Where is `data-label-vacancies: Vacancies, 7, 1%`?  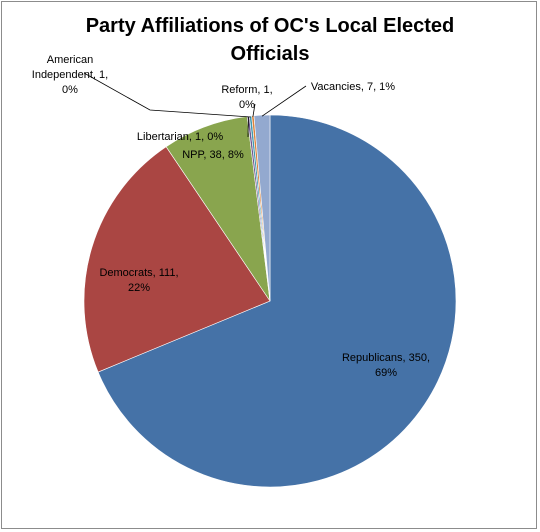
data-label-vacancies: Vacancies, 7, 1% is located at coordinates (353, 87).